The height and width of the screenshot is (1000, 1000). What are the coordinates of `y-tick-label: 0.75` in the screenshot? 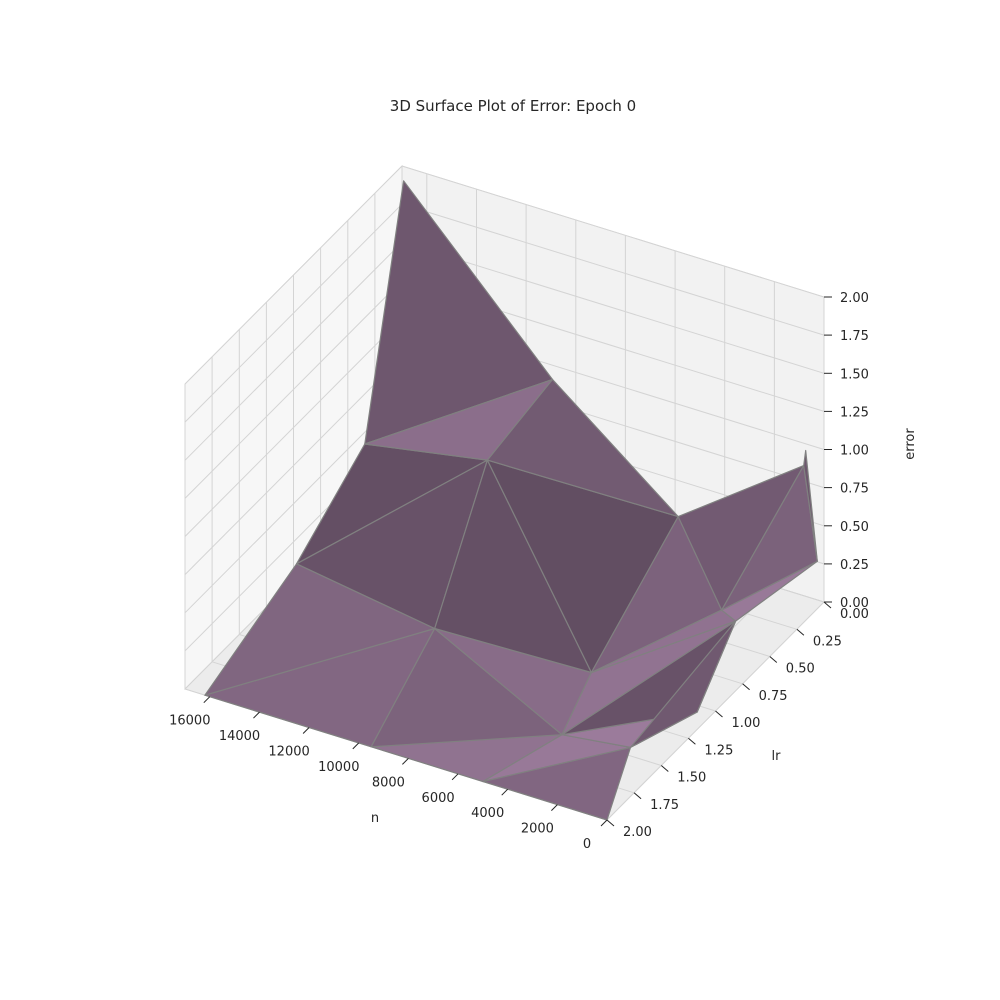 It's located at (773, 696).